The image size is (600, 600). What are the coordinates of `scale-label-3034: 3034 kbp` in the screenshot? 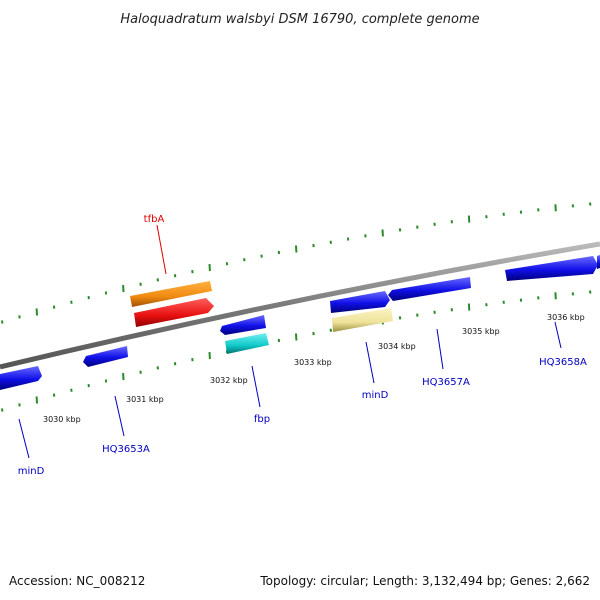 It's located at (397, 346).